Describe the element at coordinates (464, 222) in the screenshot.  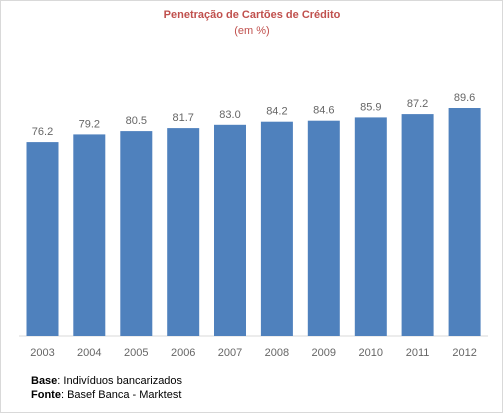
I see `bar-2012` at that location.